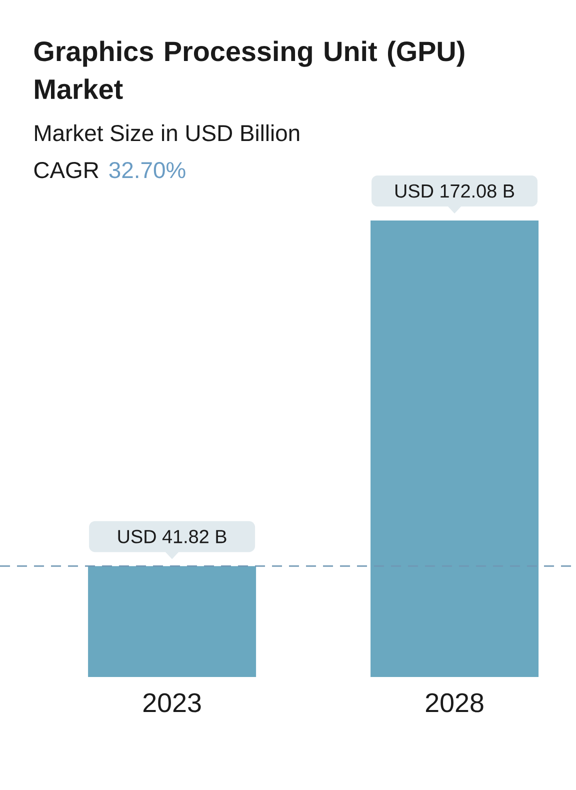 The height and width of the screenshot is (790, 576). What do you see at coordinates (455, 702) in the screenshot?
I see `x-tick-label: 2028` at bounding box center [455, 702].